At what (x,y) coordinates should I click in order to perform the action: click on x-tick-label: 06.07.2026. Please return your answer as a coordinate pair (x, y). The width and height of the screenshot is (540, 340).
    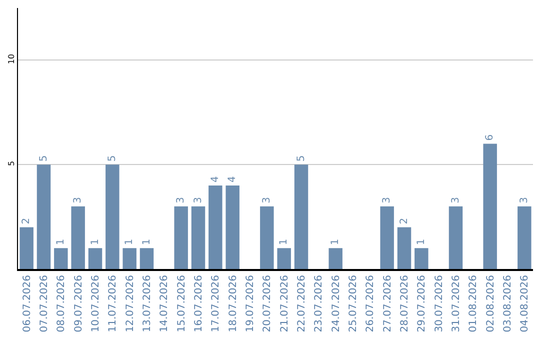
    Looking at the image, I should click on (27, 303).